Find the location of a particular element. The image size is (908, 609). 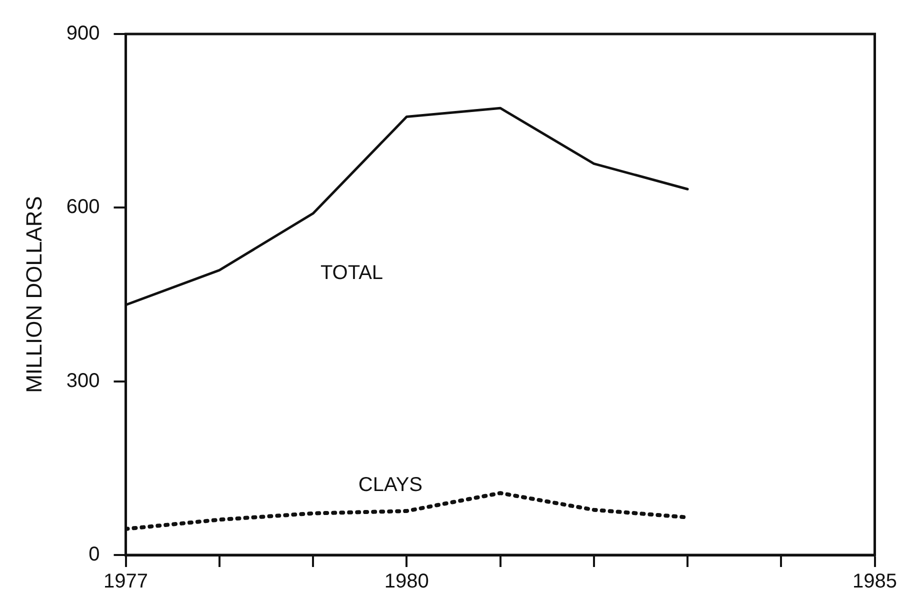

series-label: CLAYS is located at coordinates (390, 485).